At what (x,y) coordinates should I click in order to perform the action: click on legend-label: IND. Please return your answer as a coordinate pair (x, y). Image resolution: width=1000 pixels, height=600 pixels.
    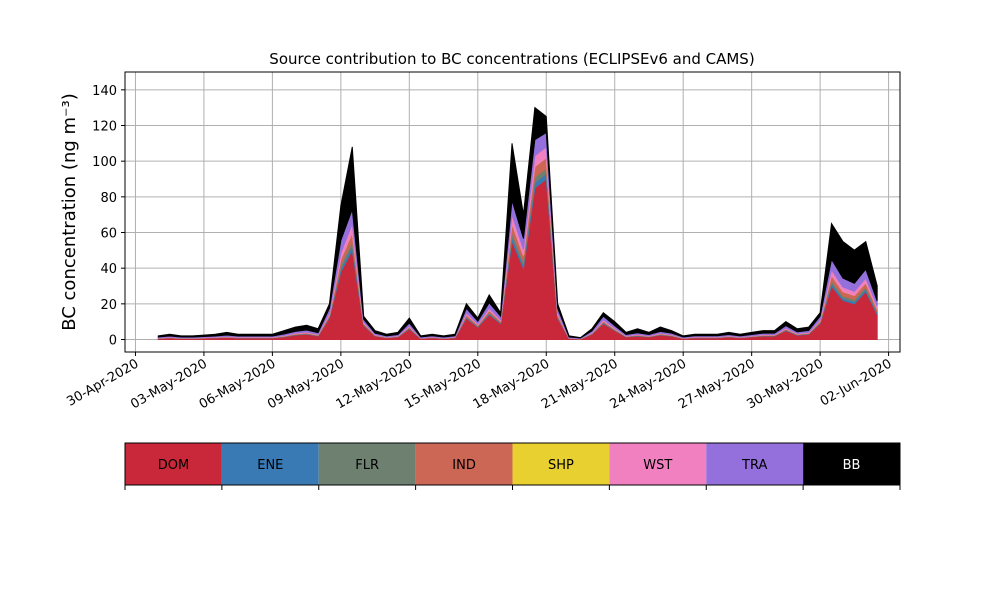
    Looking at the image, I should click on (464, 465).